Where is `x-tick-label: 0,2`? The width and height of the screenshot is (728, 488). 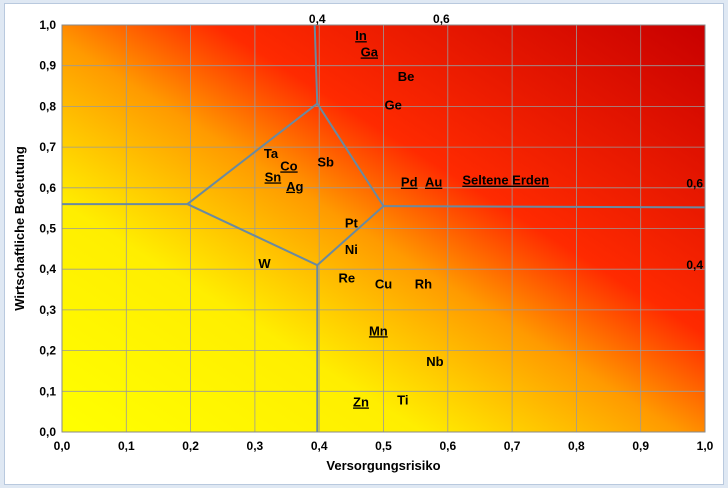 x-tick-label: 0,2 is located at coordinates (190, 446).